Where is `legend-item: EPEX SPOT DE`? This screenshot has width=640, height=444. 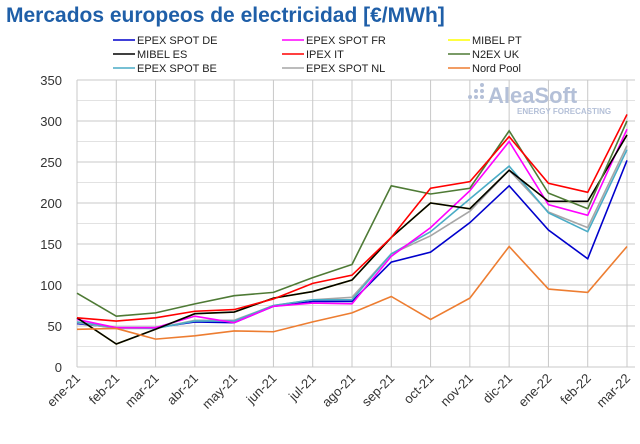
legend-item: EPEX SPOT DE is located at coordinates (165, 41).